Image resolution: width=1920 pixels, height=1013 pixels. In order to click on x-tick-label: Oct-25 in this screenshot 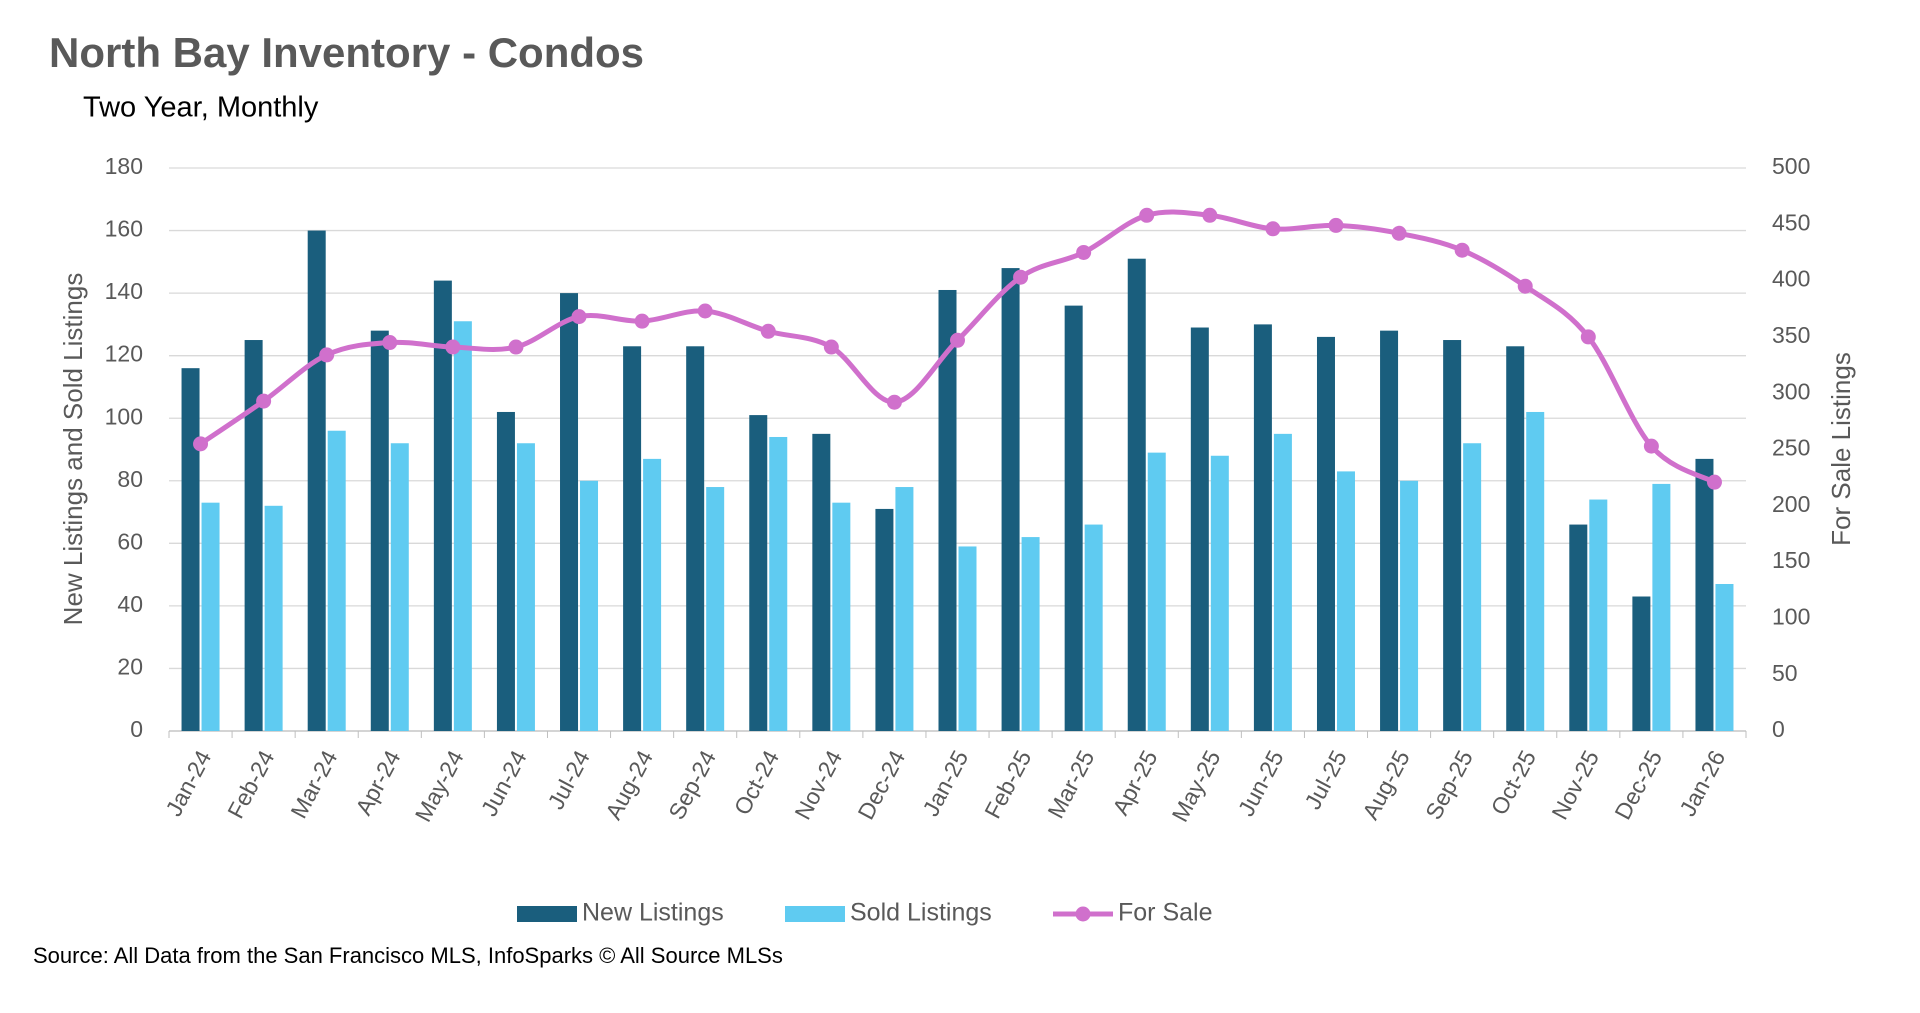, I will do `click(1513, 782)`.